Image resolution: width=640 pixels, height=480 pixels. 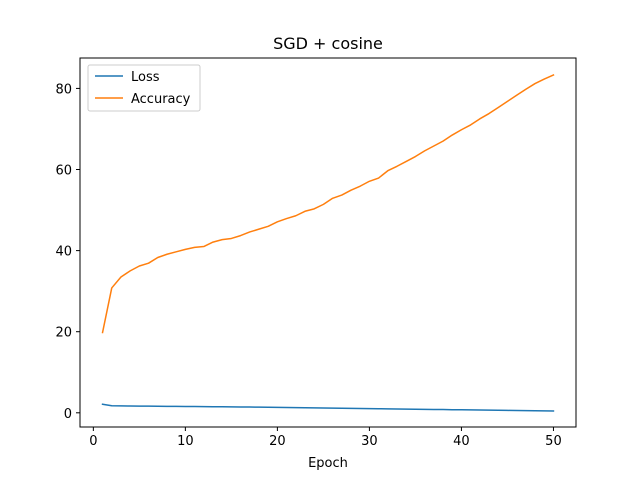 What do you see at coordinates (145, 77) in the screenshot?
I see `legend-label-loss: Loss` at bounding box center [145, 77].